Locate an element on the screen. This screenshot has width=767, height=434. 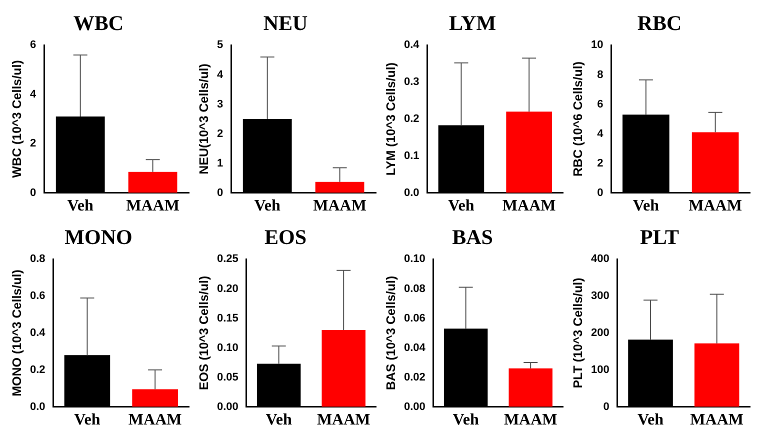
y-axis-title: RBC (10^6 Cells/ul) is located at coordinates (577, 119).